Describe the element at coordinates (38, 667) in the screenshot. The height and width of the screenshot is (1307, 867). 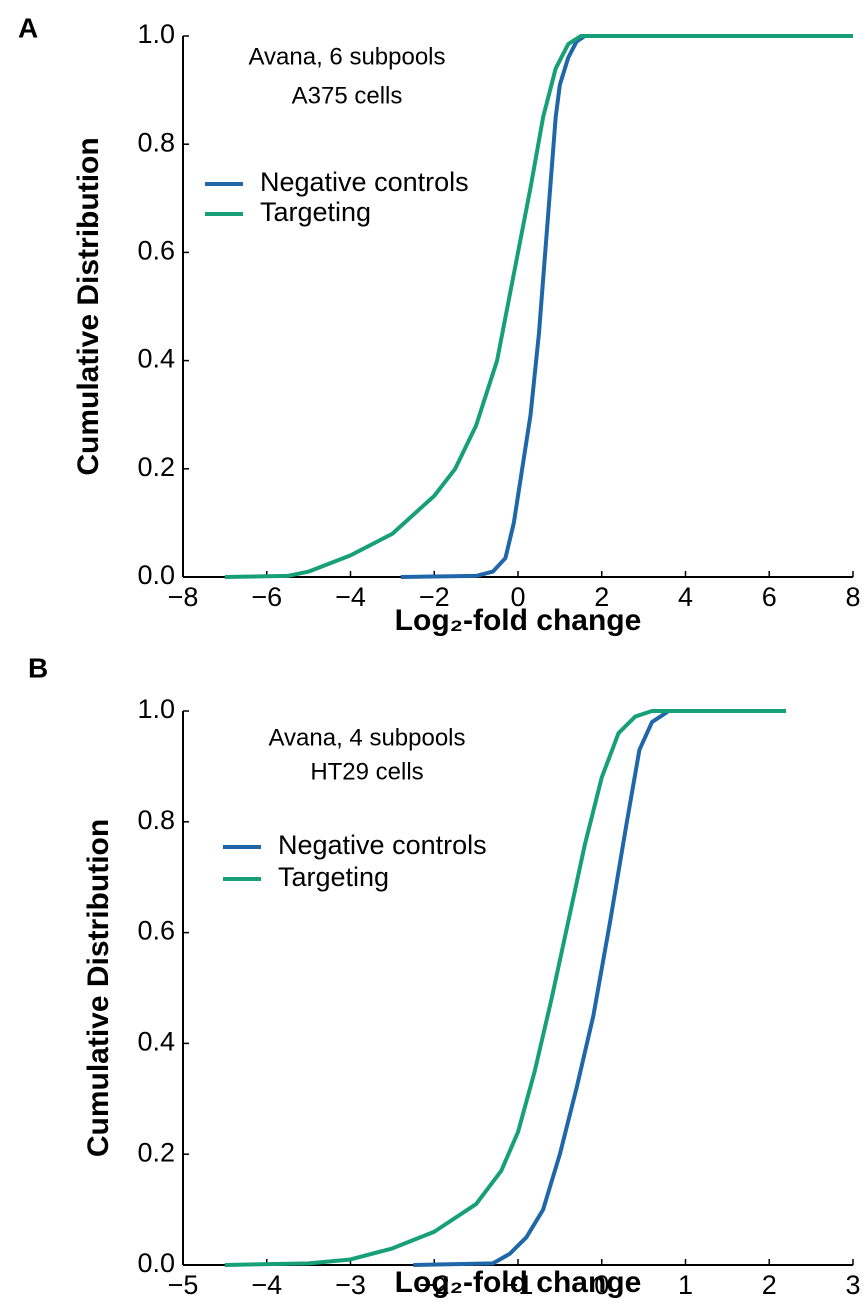
I see `panel-label: B` at that location.